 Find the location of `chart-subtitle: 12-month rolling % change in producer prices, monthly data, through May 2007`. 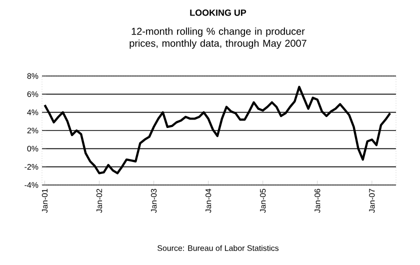

chart-subtitle: 12-month rolling % change in producer prices, monthly data, through May 2007 is located at coordinates (218, 38).